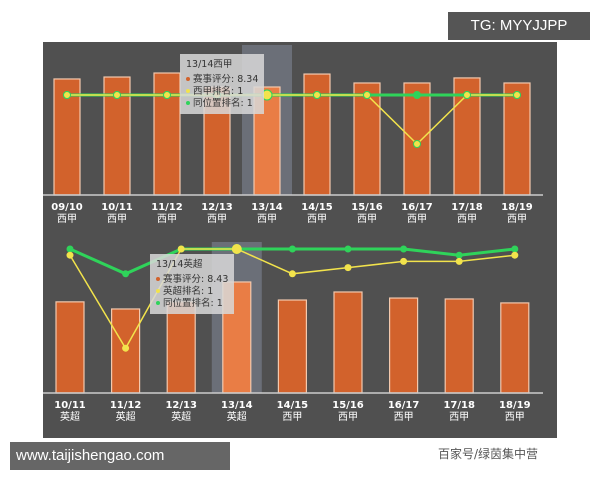 This screenshot has width=600, height=480. I want to click on line-0-西甲排名, so click(292, 120).